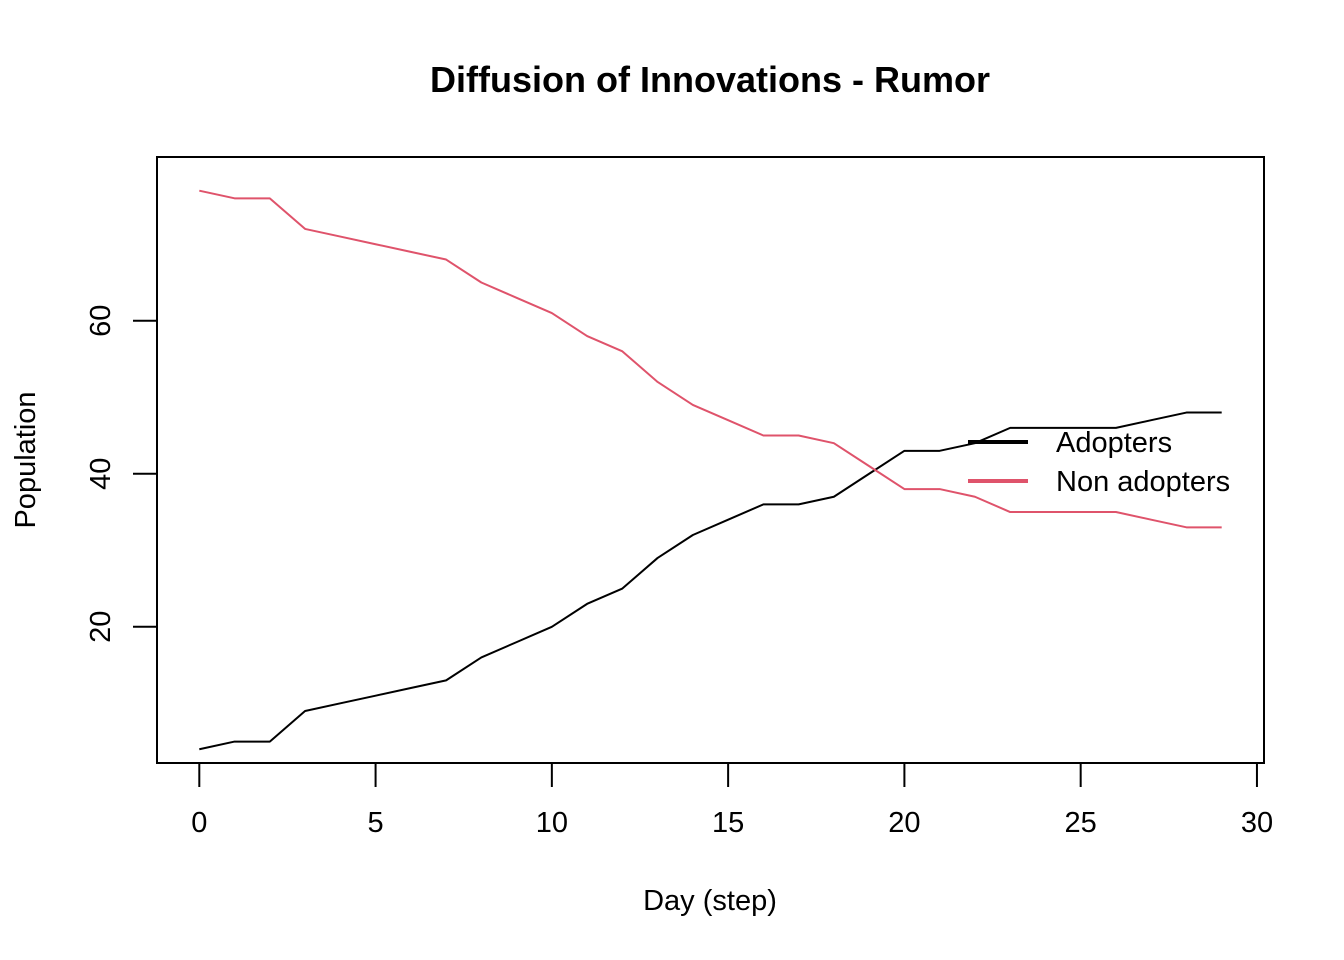 The height and width of the screenshot is (960, 1344). What do you see at coordinates (101, 627) in the screenshot?
I see `y-tick-label-0: 20` at bounding box center [101, 627].